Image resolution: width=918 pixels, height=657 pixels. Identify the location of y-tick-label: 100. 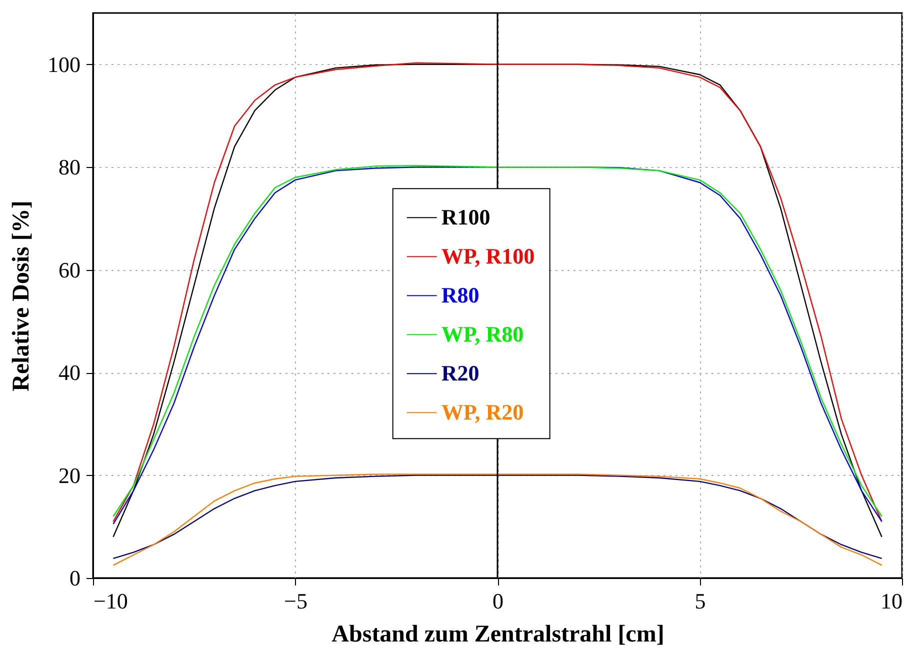
(64, 64).